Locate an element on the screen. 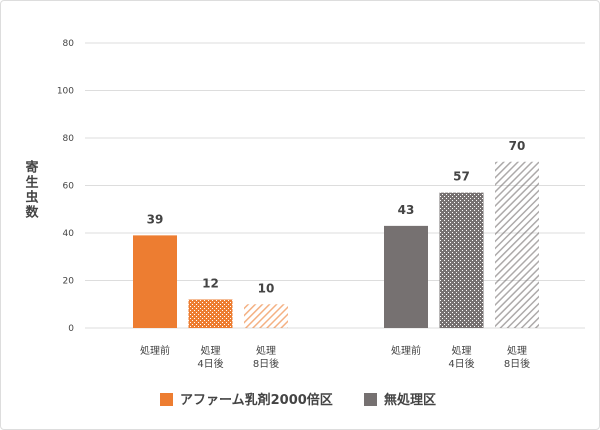  value-label: 70 is located at coordinates (517, 146).